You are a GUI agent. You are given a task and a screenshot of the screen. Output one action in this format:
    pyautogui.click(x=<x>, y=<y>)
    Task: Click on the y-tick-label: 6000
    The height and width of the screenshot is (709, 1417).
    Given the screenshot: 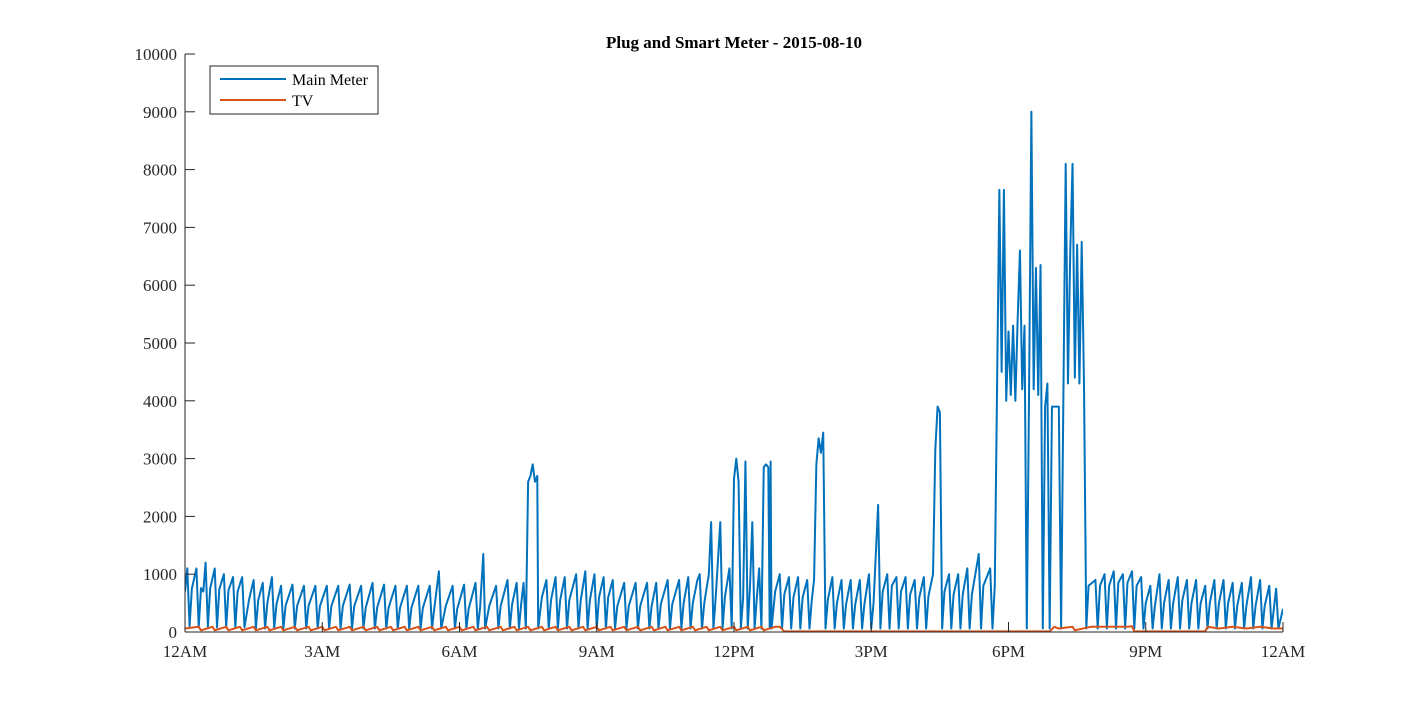 What is the action you would take?
    pyautogui.click(x=160, y=285)
    